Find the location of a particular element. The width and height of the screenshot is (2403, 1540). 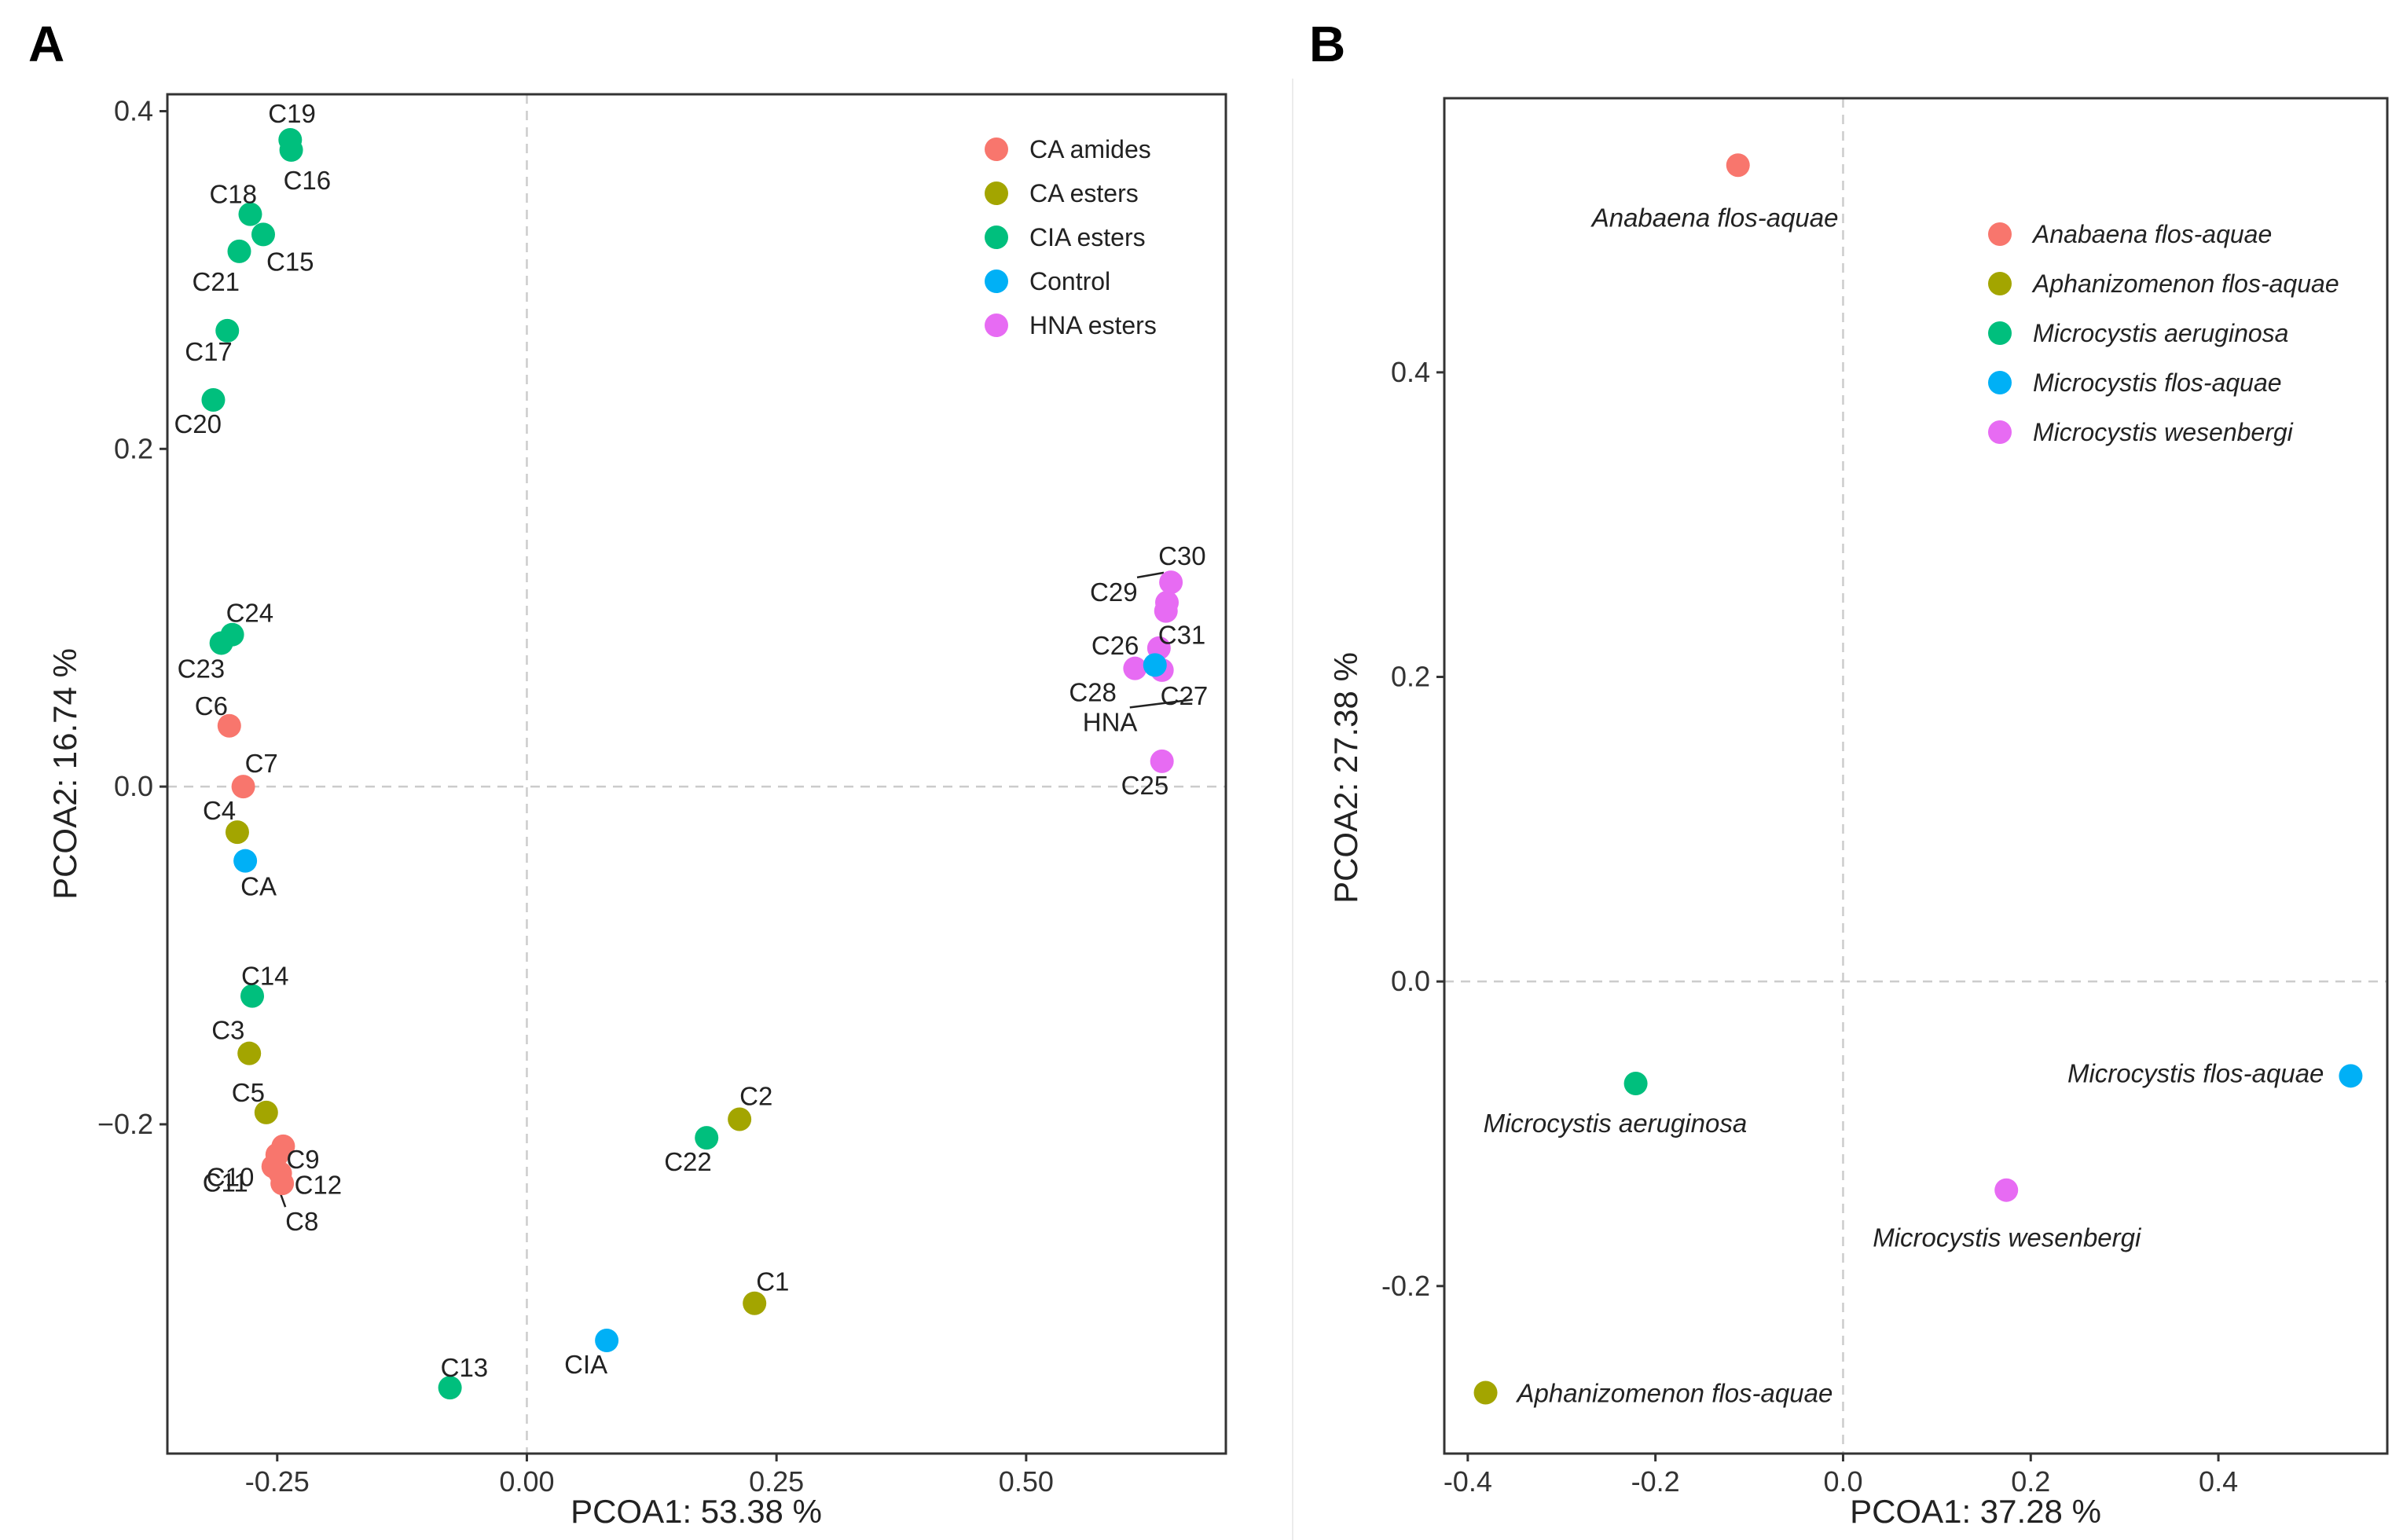

panel-a-point-label-c11: C11 is located at coordinates (225, 1182).